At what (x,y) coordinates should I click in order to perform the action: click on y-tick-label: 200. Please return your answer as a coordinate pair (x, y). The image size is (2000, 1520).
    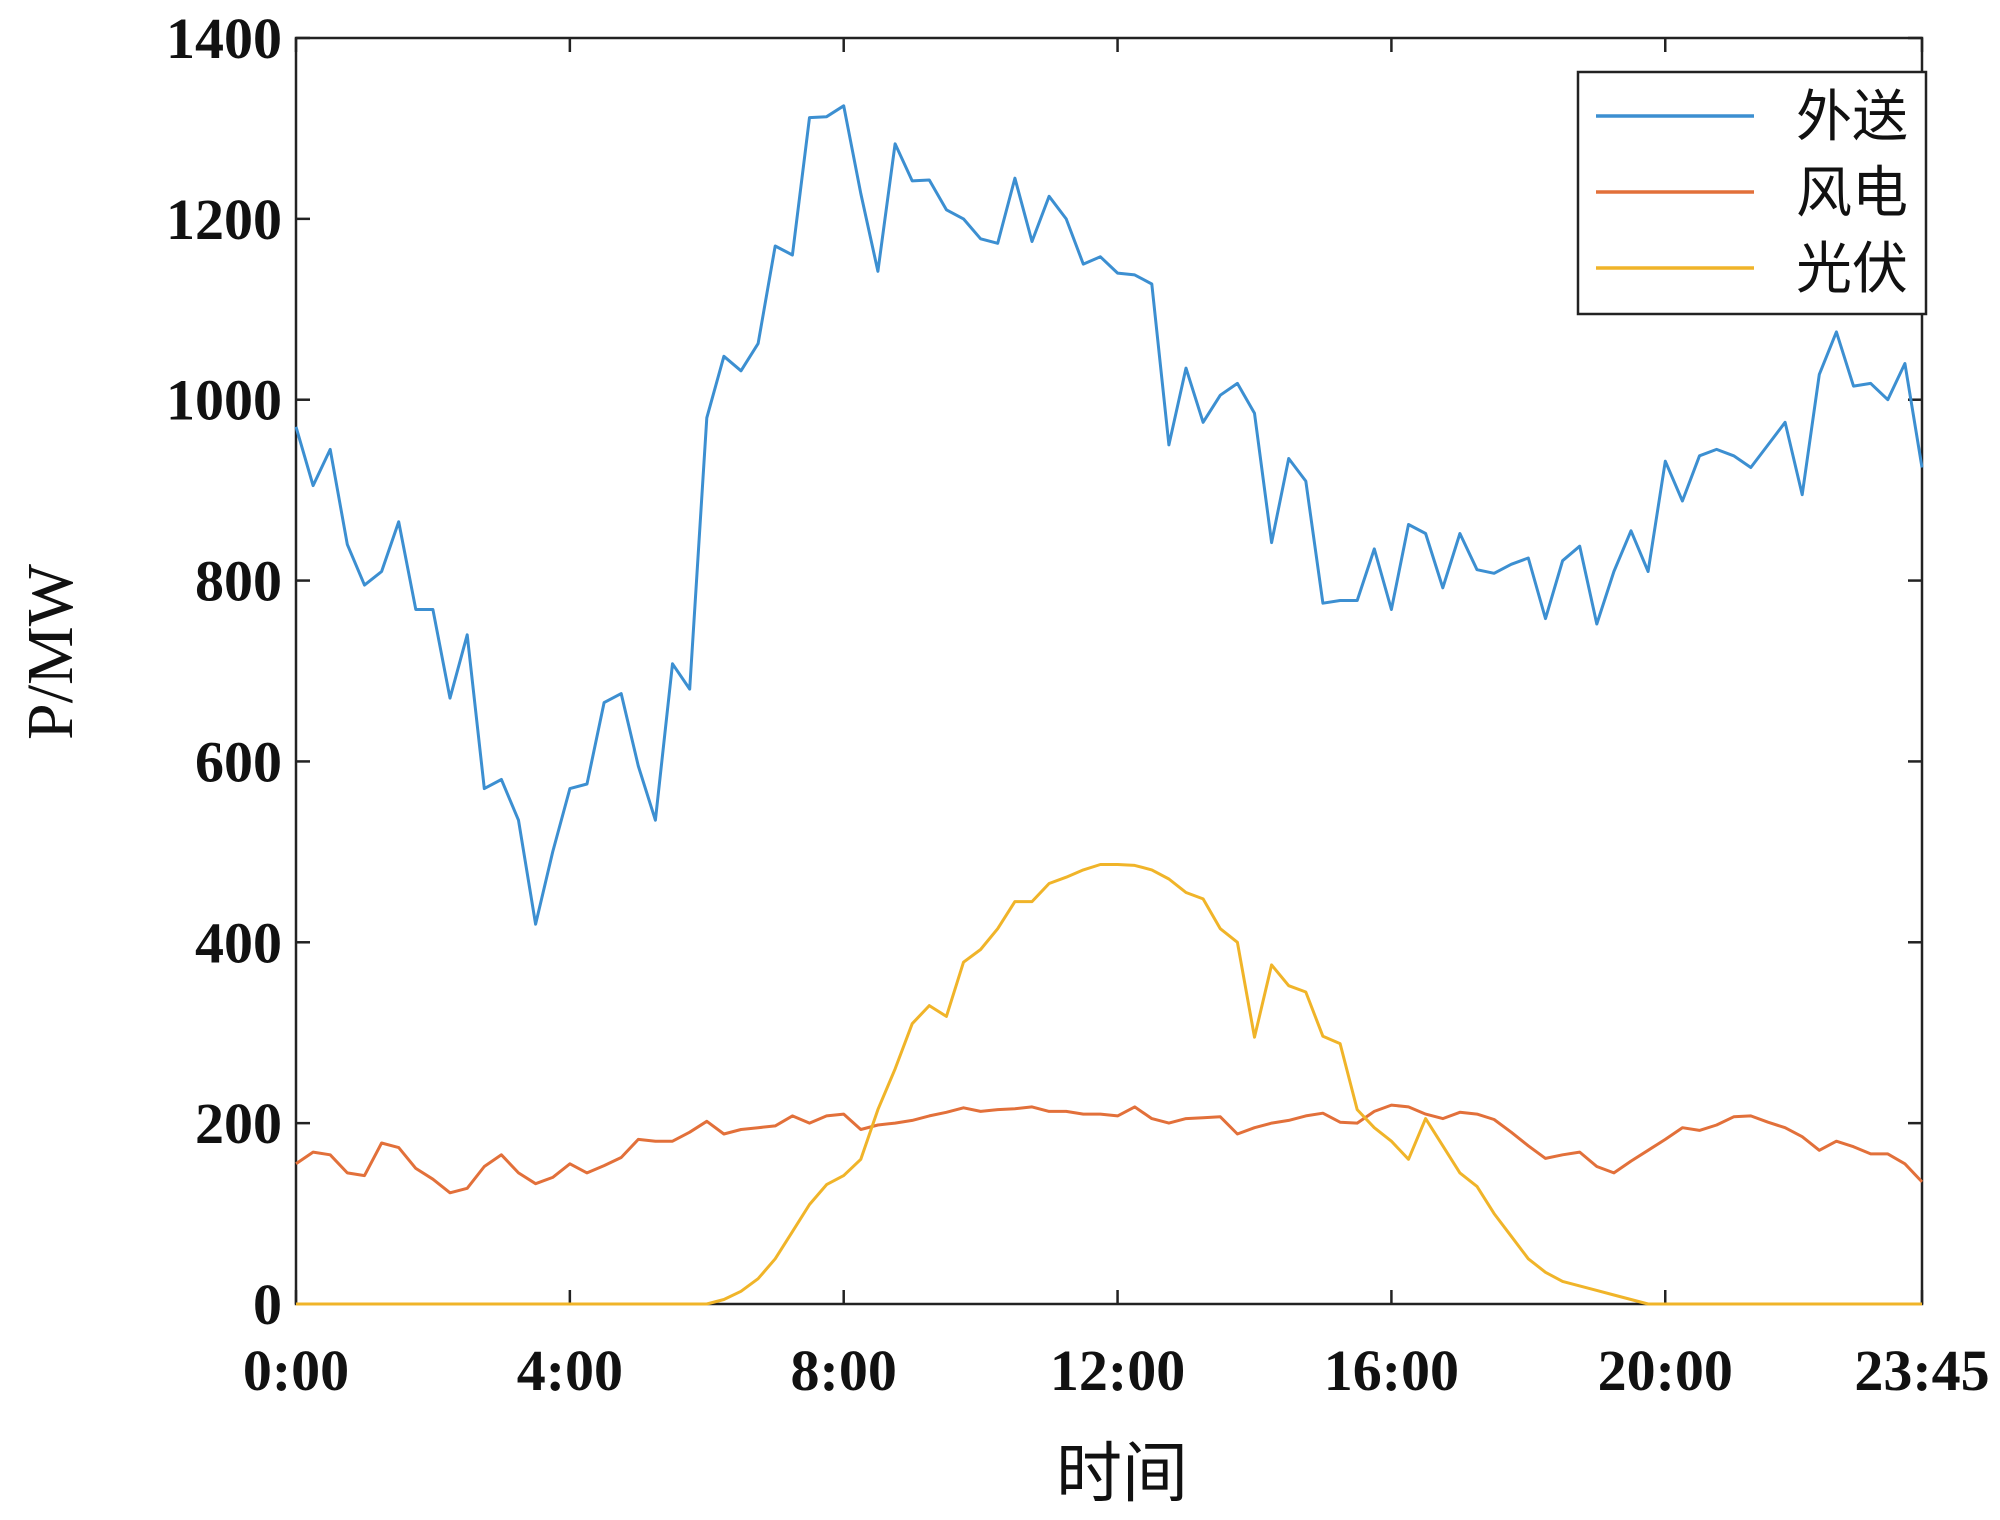
    Looking at the image, I should click on (238, 1123).